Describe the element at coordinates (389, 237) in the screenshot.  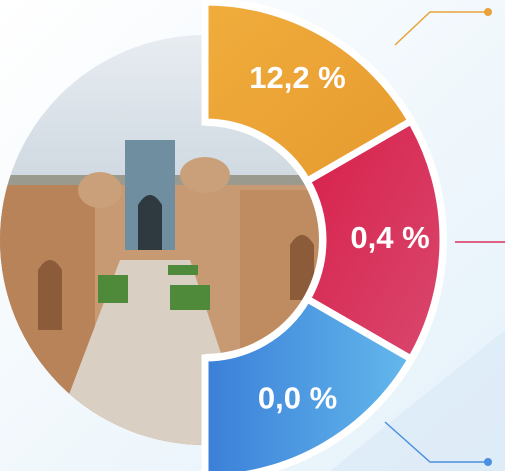
I see `segment-label: 0,4 %` at that location.